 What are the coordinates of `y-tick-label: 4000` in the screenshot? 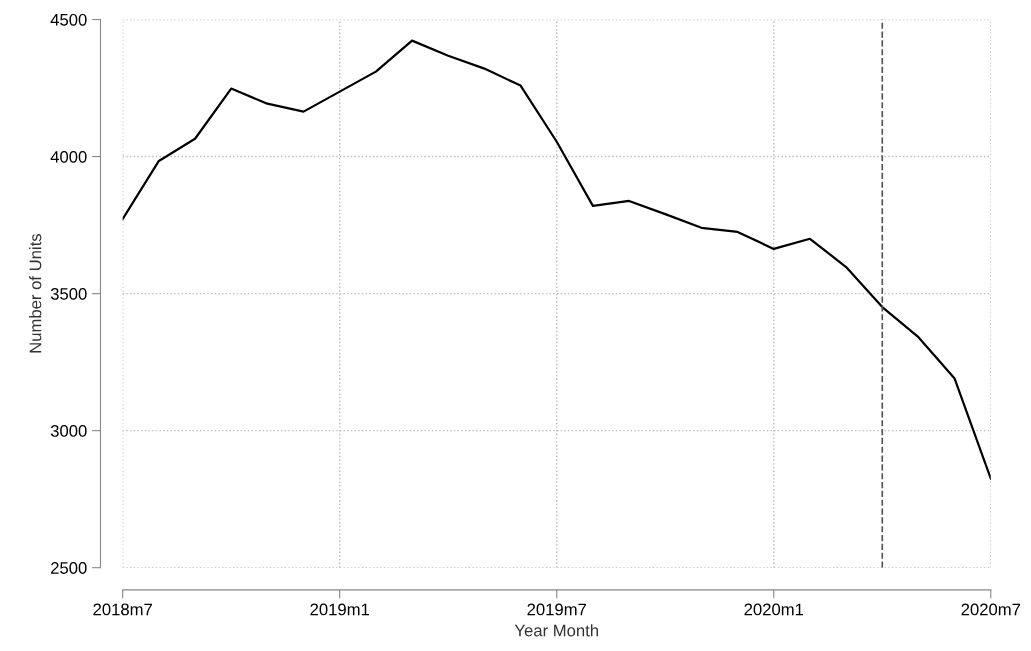 It's located at (68, 156).